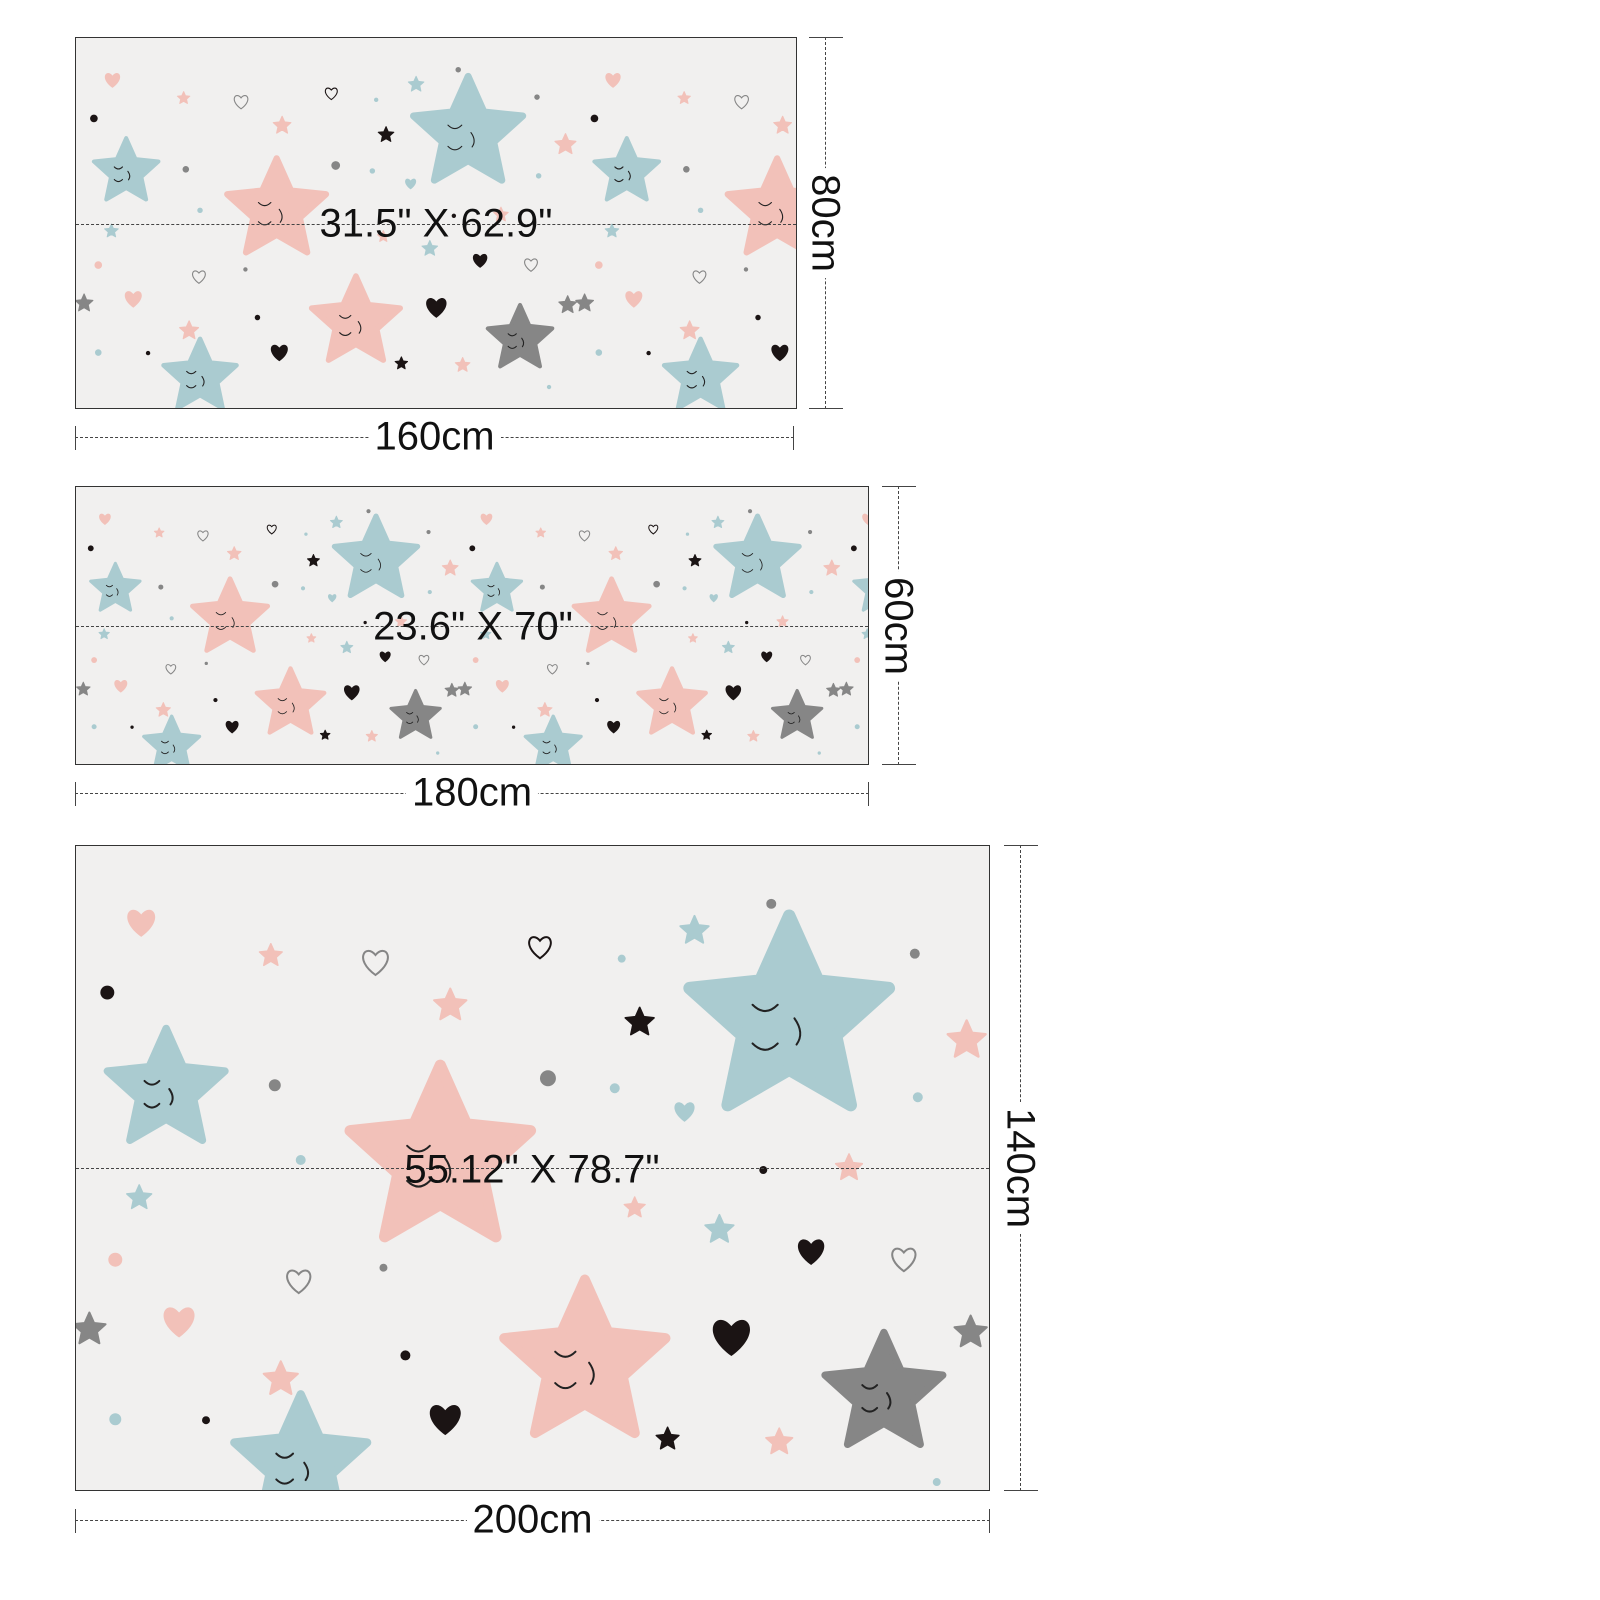 This screenshot has height=1600, width=1600. I want to click on width-label: 160cm, so click(434, 437).